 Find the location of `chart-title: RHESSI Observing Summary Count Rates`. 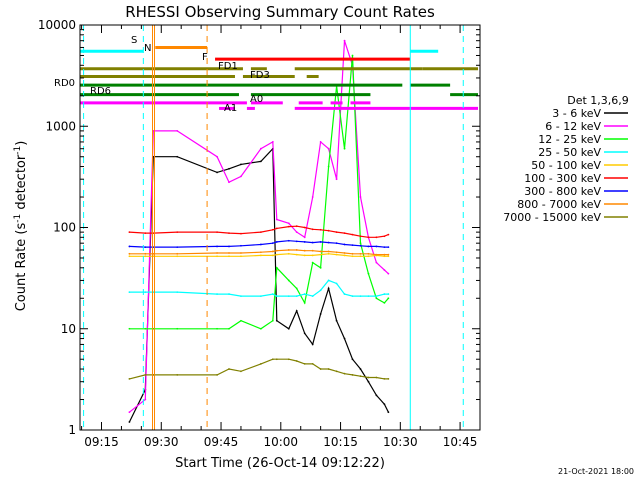

chart-title: RHESSI Observing Summary Count Rates is located at coordinates (280, 12).